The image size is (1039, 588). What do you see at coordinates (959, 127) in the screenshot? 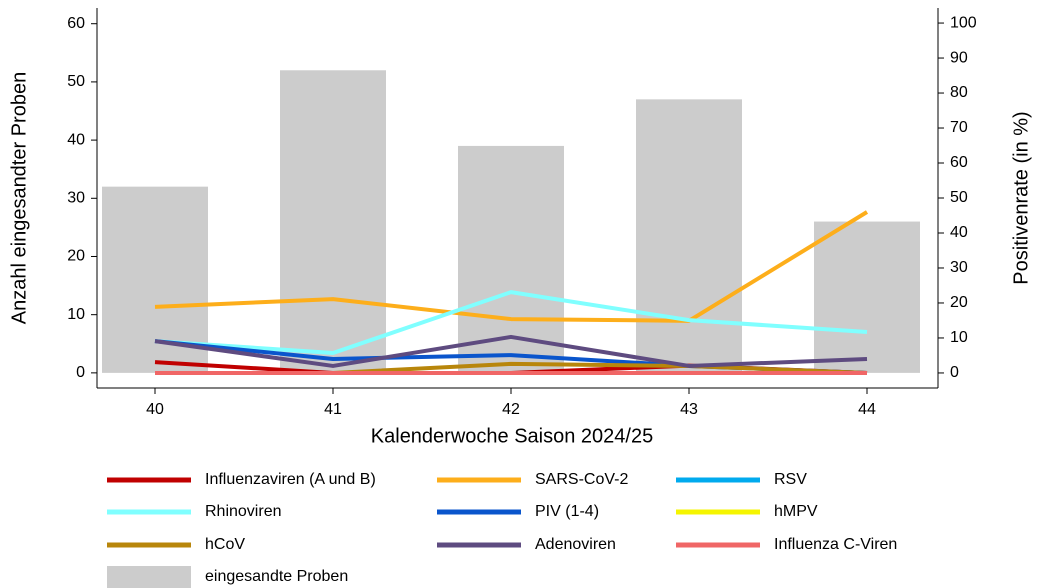
I see `y2-tick-label: 70` at bounding box center [959, 127].